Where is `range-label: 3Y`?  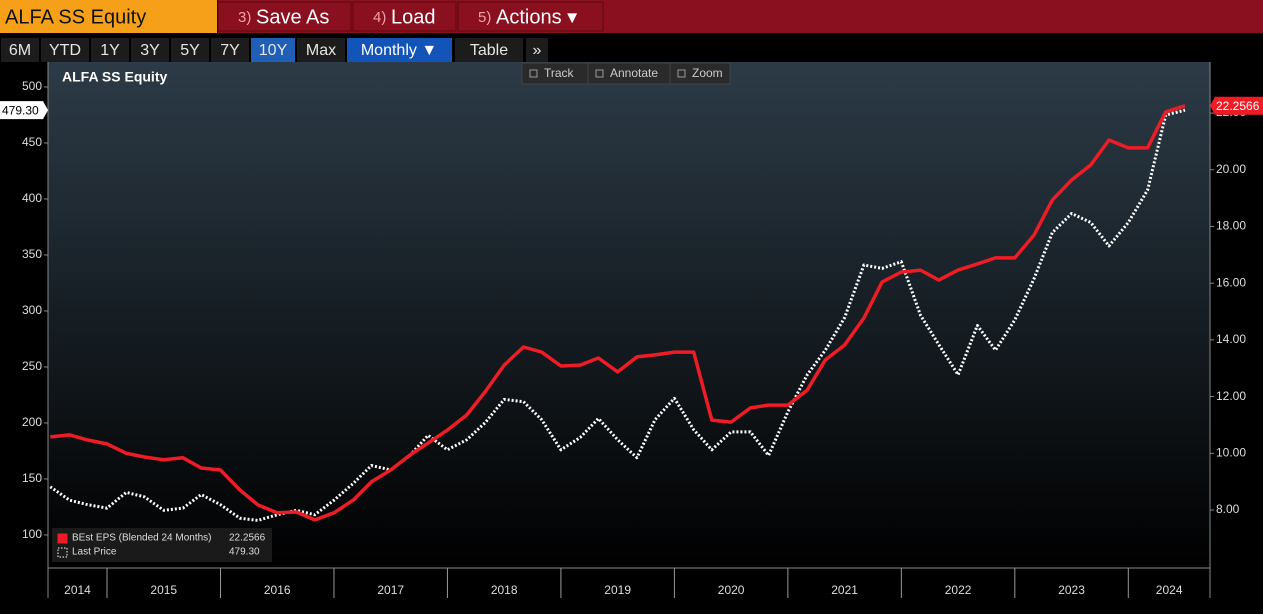
range-label: 3Y is located at coordinates (150, 50).